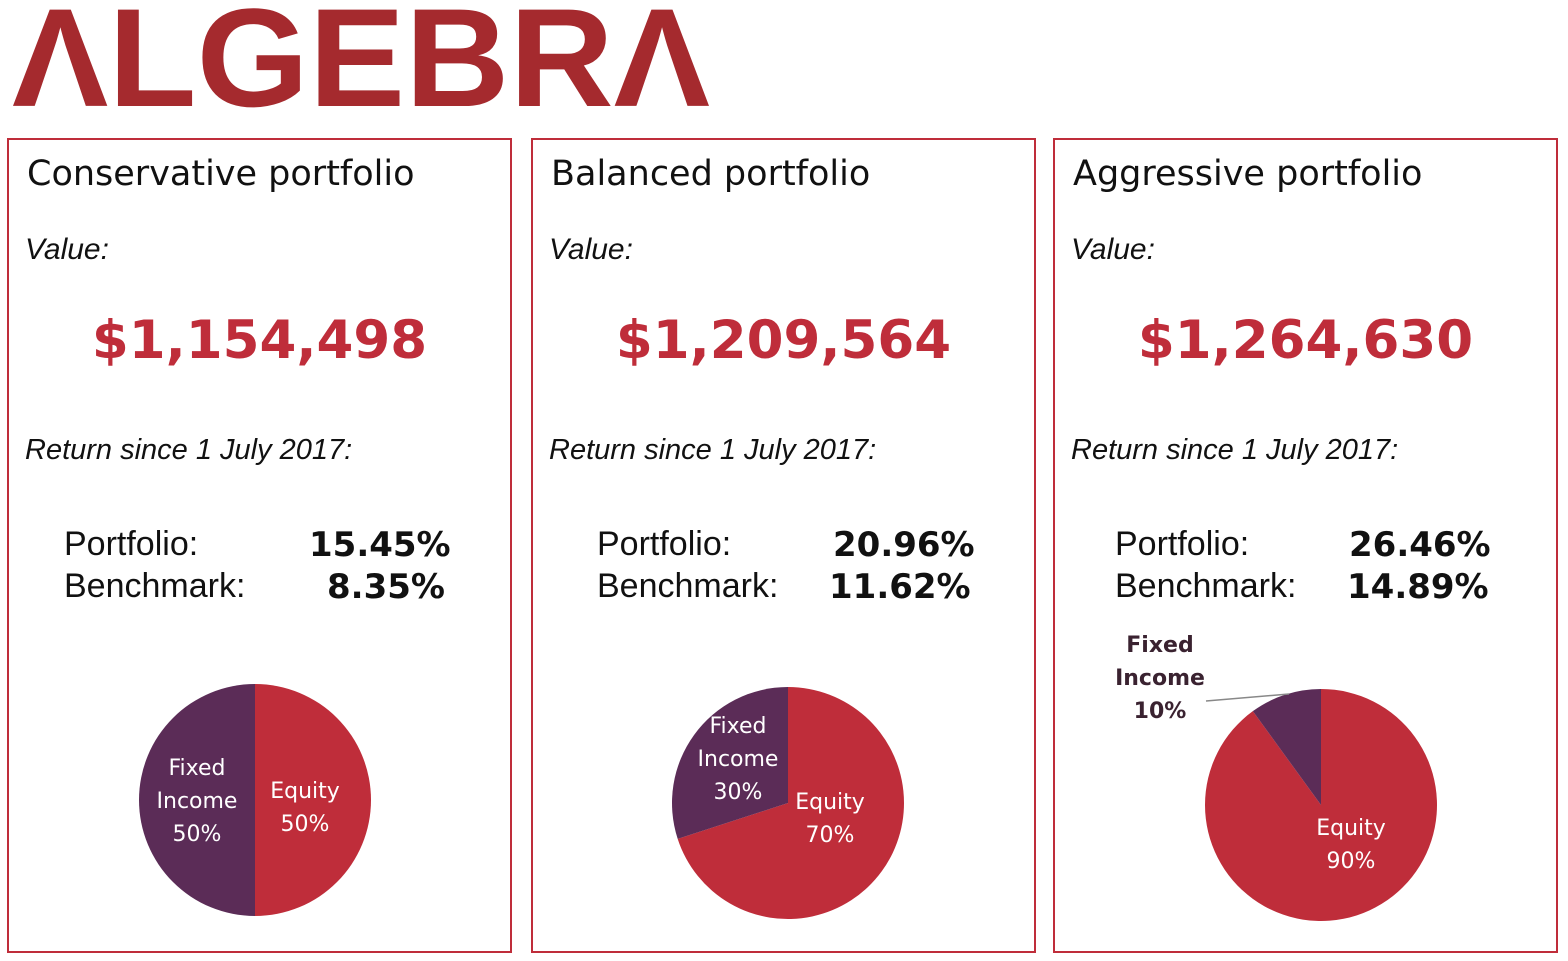  I want to click on svg-text: ΛLGEBRΛ, so click(361, 57).